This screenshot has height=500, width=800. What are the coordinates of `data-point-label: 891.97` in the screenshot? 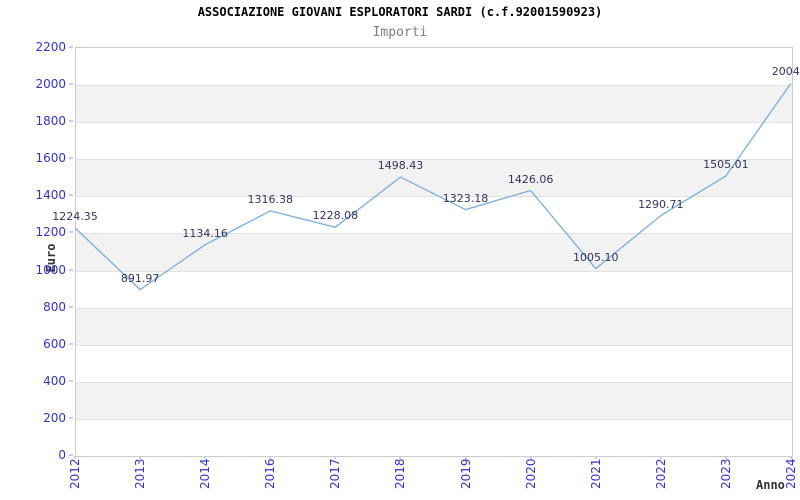 It's located at (140, 278).